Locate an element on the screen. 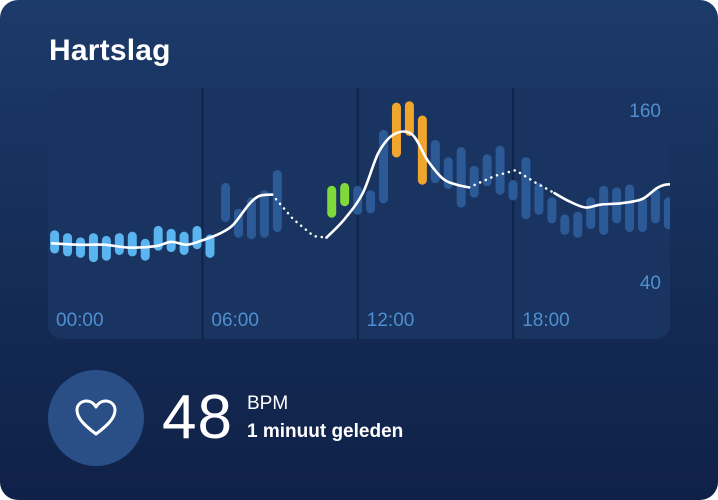 Image resolution: width=718 pixels, height=500 pixels. heart-outline-icon is located at coordinates (96, 417).